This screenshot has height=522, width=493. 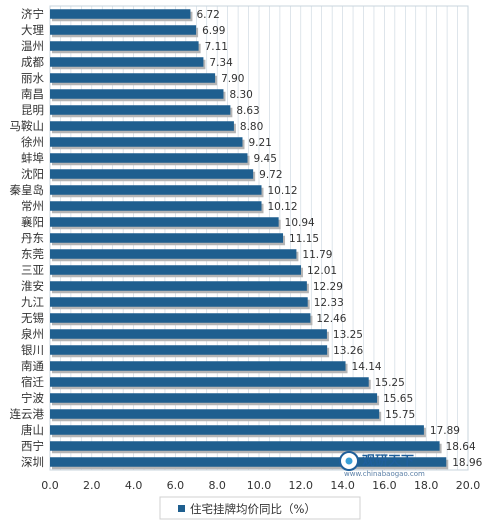 I want to click on category-label: 东莞, so click(x=32, y=254).